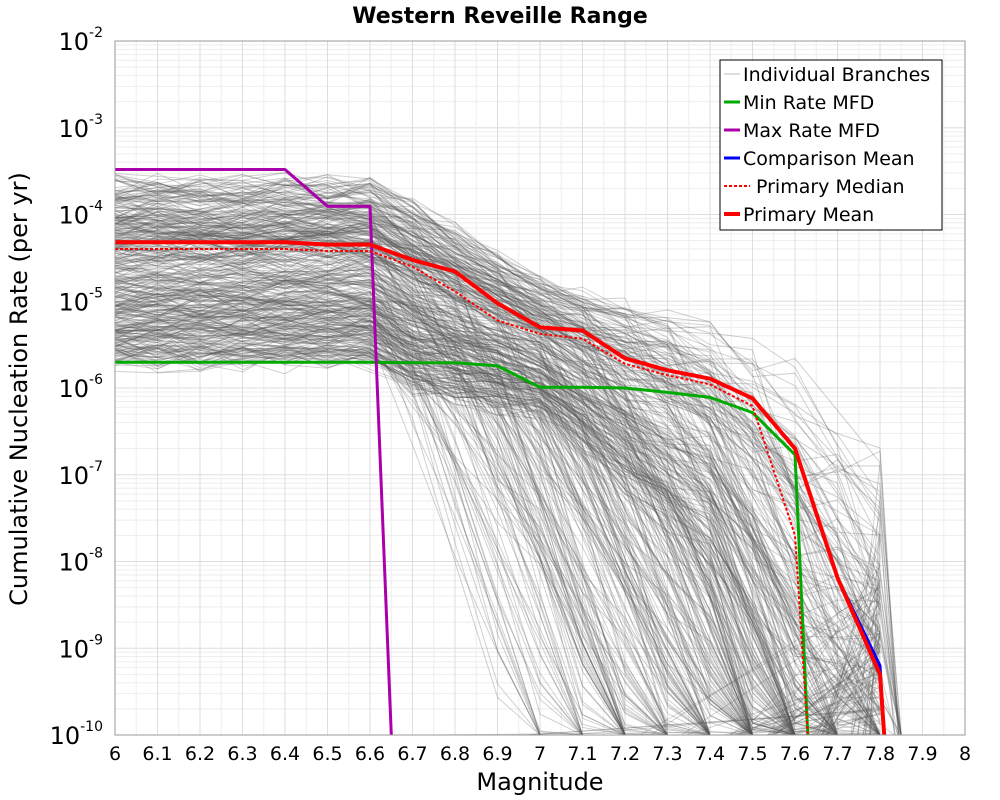  Describe the element at coordinates (829, 159) in the screenshot. I see `legend-label-comparison-mean: Comparison Mean` at that location.